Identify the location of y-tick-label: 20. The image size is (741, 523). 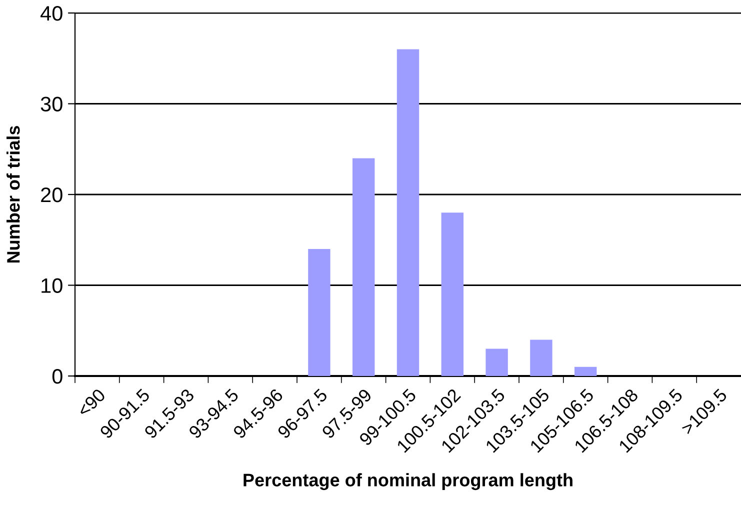
(51, 195).